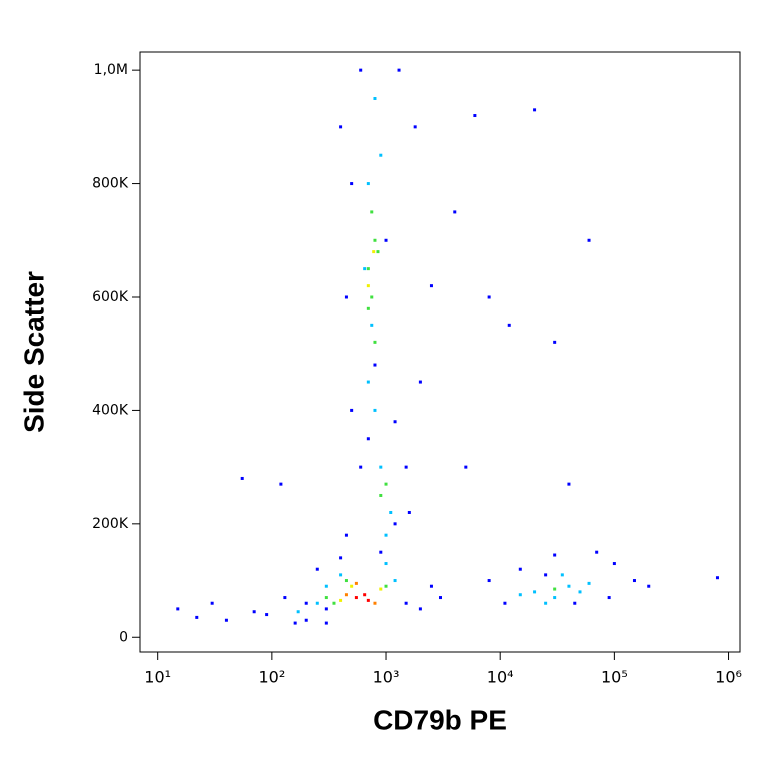  What do you see at coordinates (157, 677) in the screenshot?
I see `x-tick-label: 10¹` at bounding box center [157, 677].